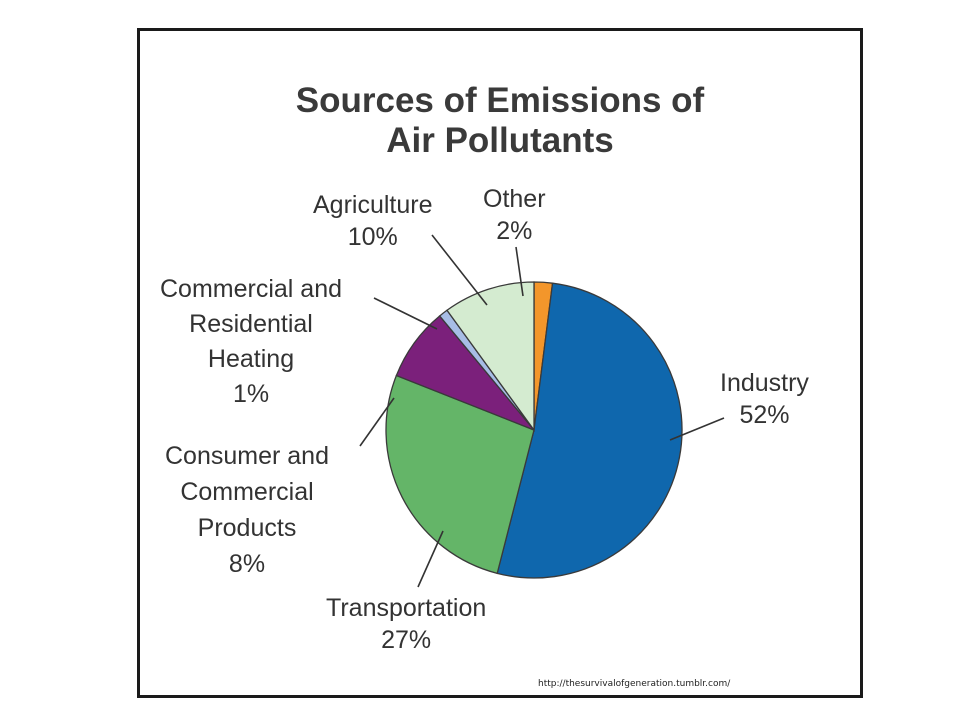 The height and width of the screenshot is (720, 960). Describe the element at coordinates (514, 231) in the screenshot. I see `slice-label-other-percent: 2%` at that location.